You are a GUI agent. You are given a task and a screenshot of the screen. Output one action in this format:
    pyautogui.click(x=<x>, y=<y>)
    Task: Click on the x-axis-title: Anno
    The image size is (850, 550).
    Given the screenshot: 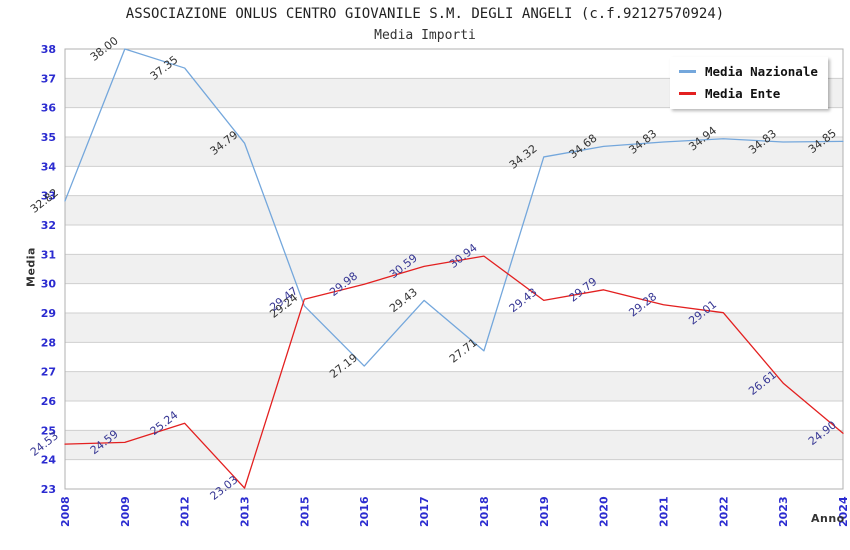 What is the action you would take?
    pyautogui.click(x=828, y=518)
    